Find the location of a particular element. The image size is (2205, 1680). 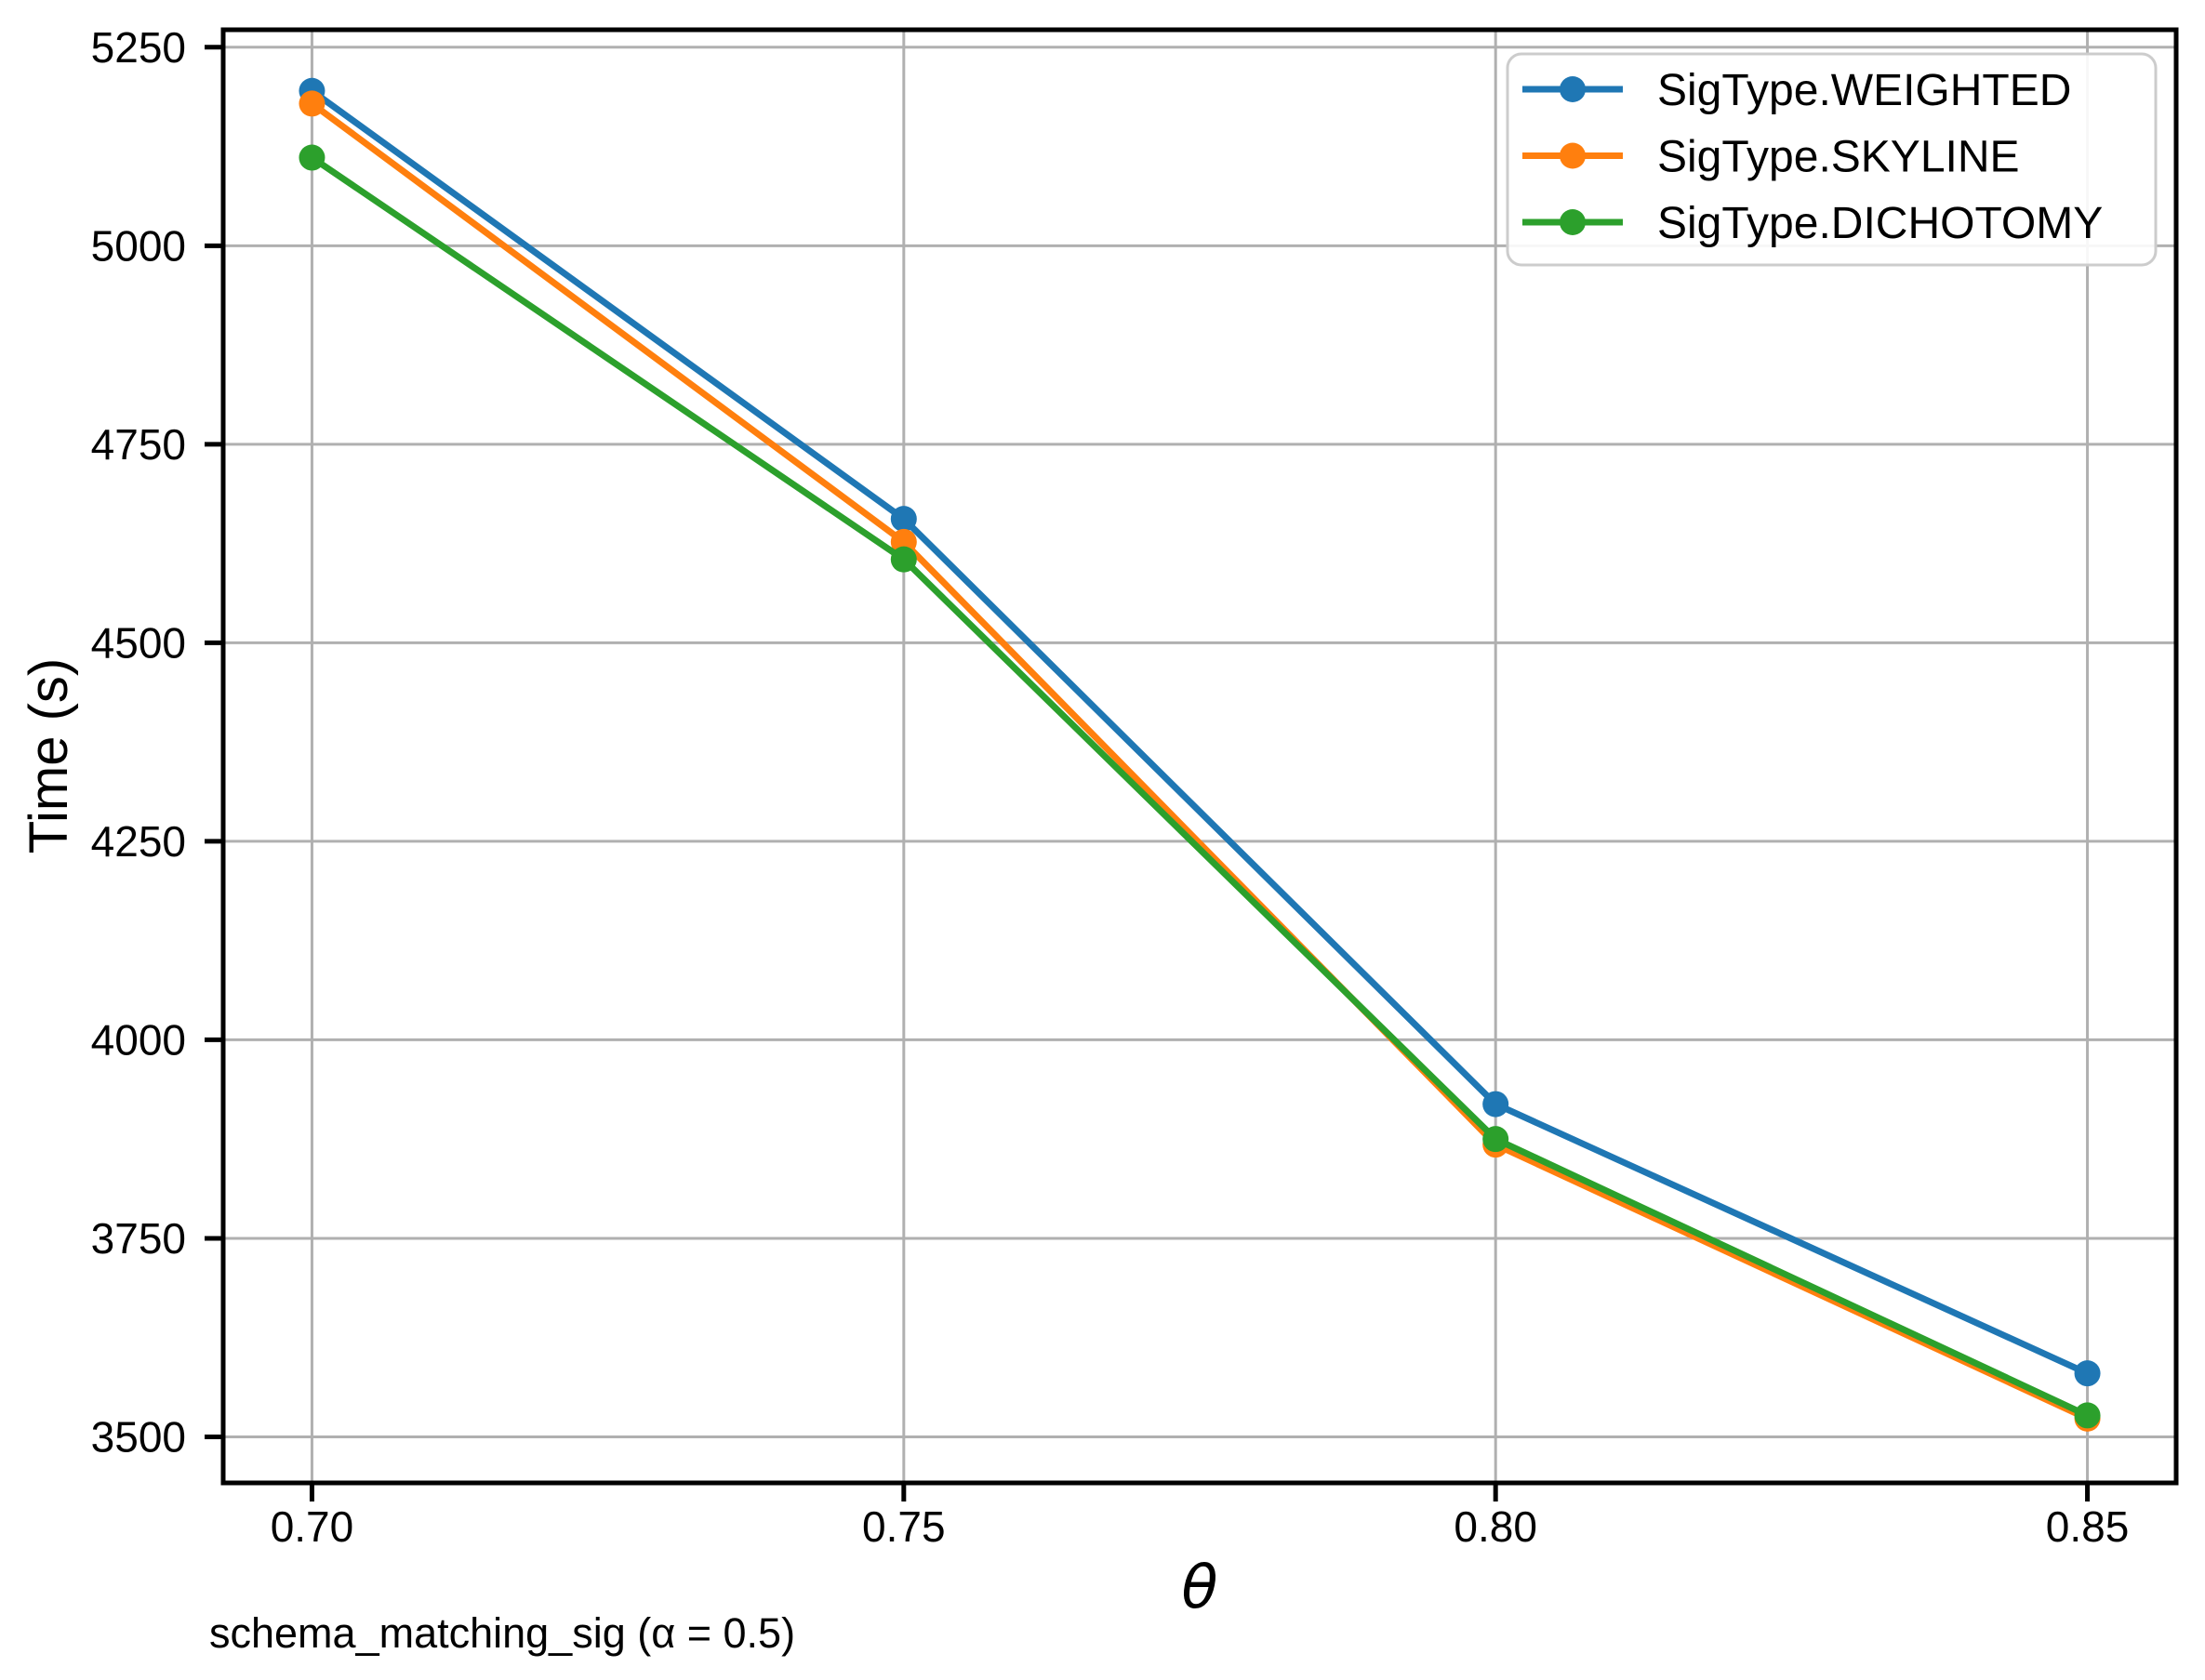

legend-label: SigType.WEIGHTED is located at coordinates (1864, 90).